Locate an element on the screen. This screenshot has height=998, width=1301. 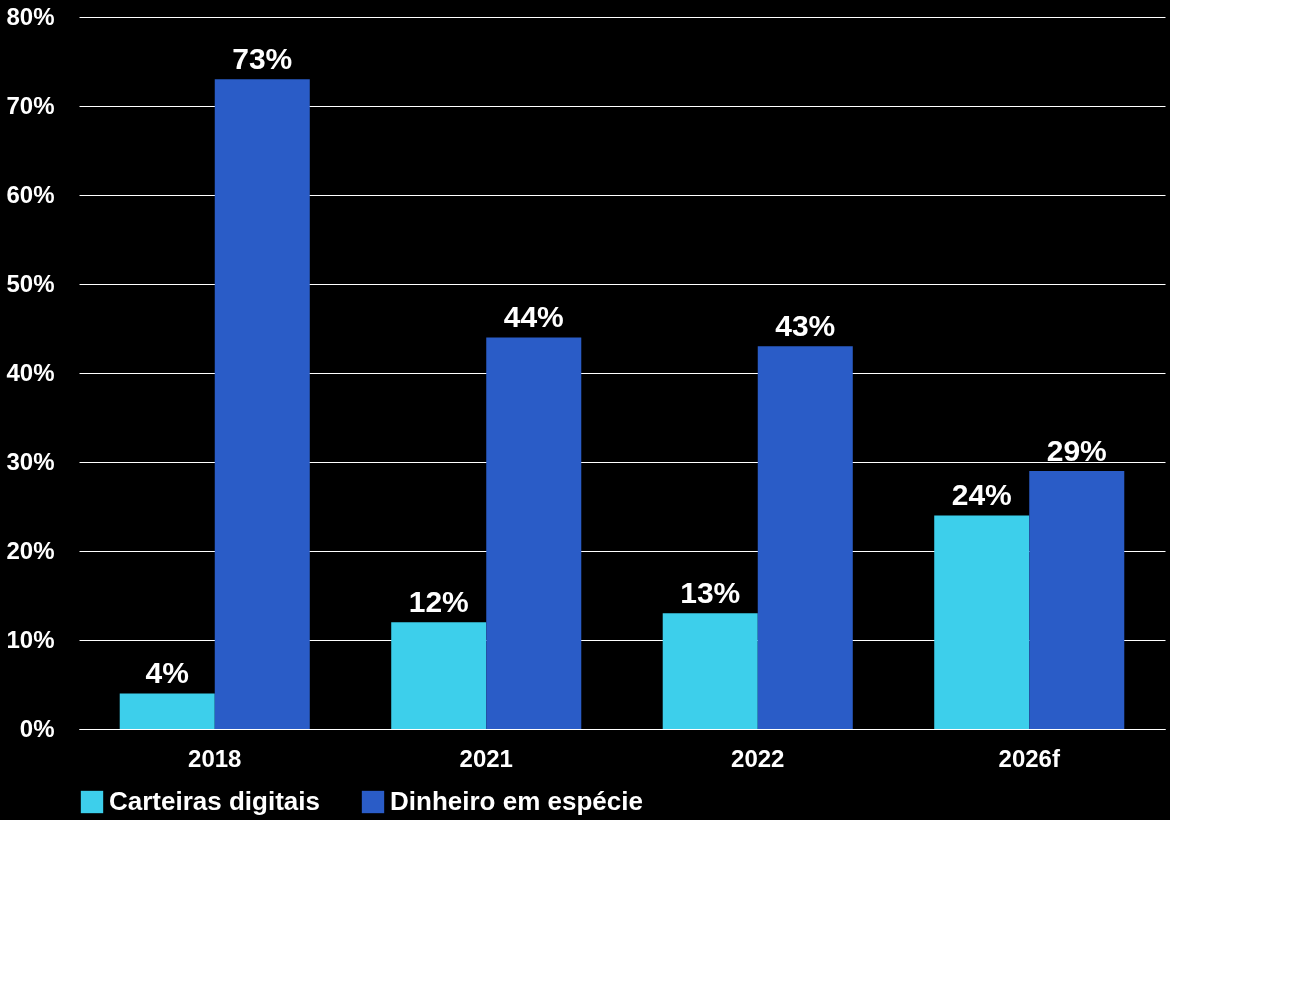
data-label: 44% is located at coordinates (533, 317).